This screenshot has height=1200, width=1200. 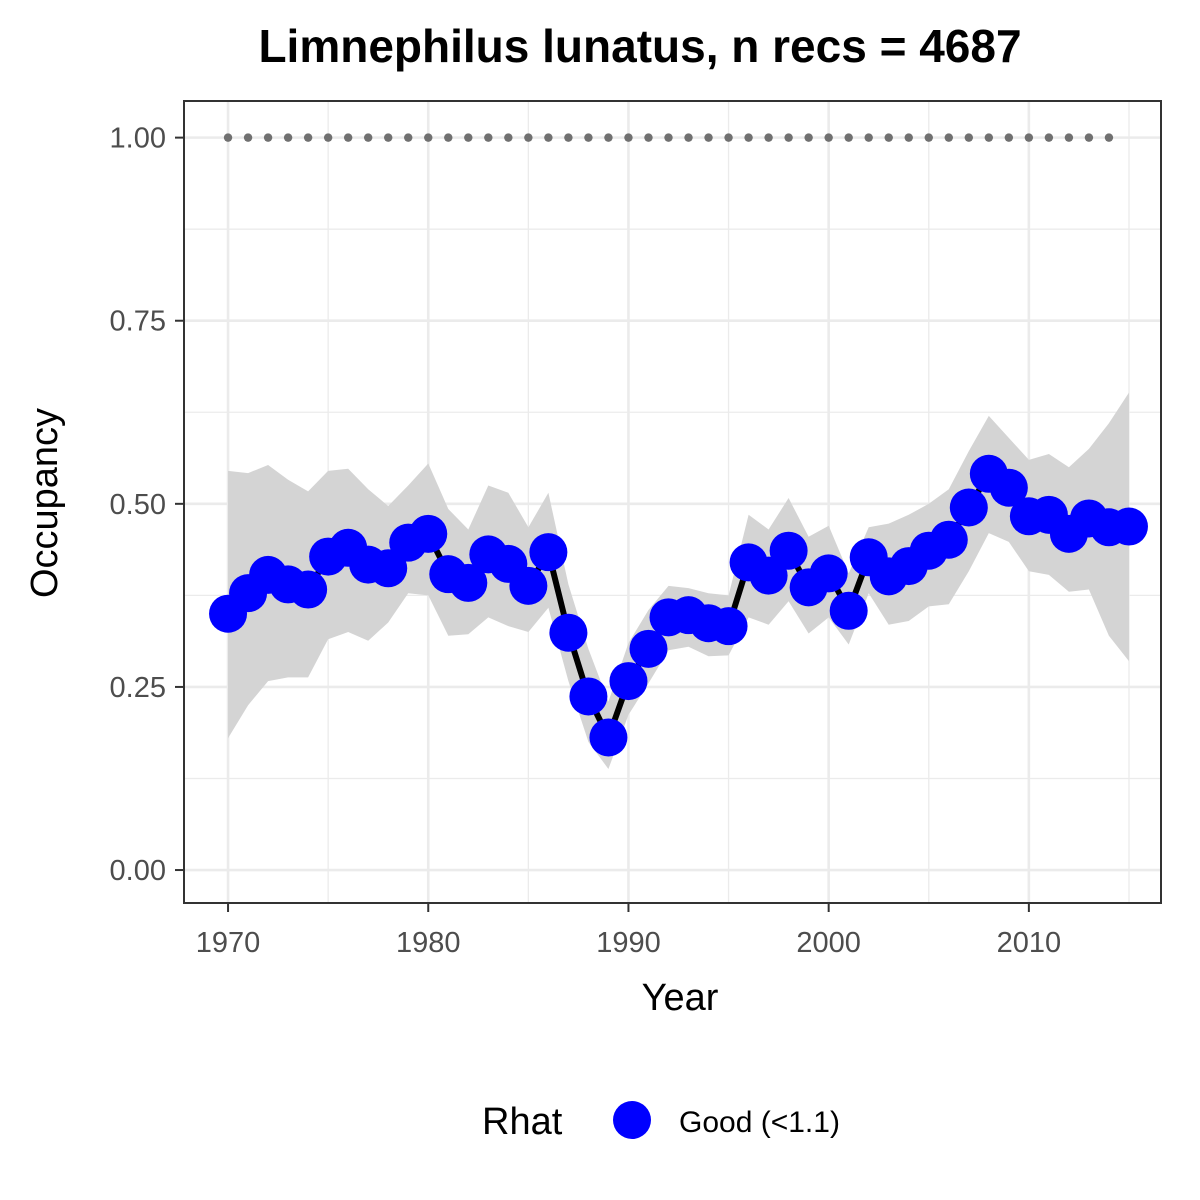 I want to click on y-axis-ticks: 0.00 0.25 0.50 0.75 1.00, so click(x=147, y=505).